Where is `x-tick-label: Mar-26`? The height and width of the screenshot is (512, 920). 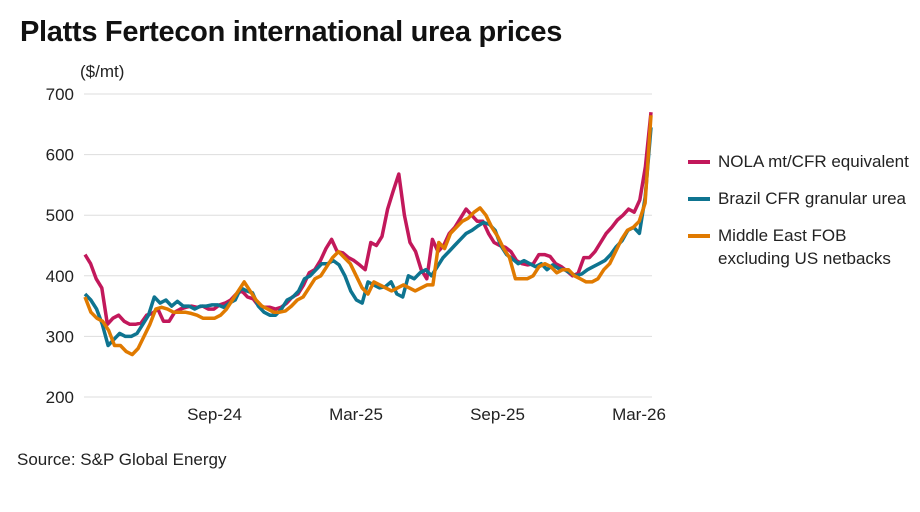
x-tick-label: Mar-26 is located at coordinates (639, 414).